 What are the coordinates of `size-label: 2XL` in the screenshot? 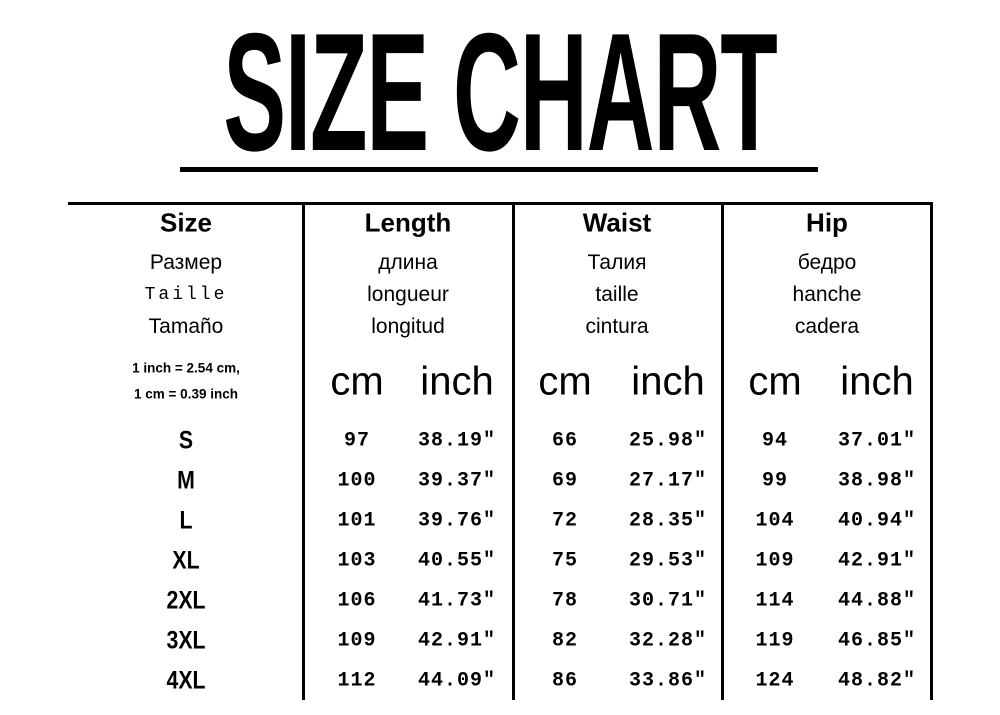 It's located at (186, 600).